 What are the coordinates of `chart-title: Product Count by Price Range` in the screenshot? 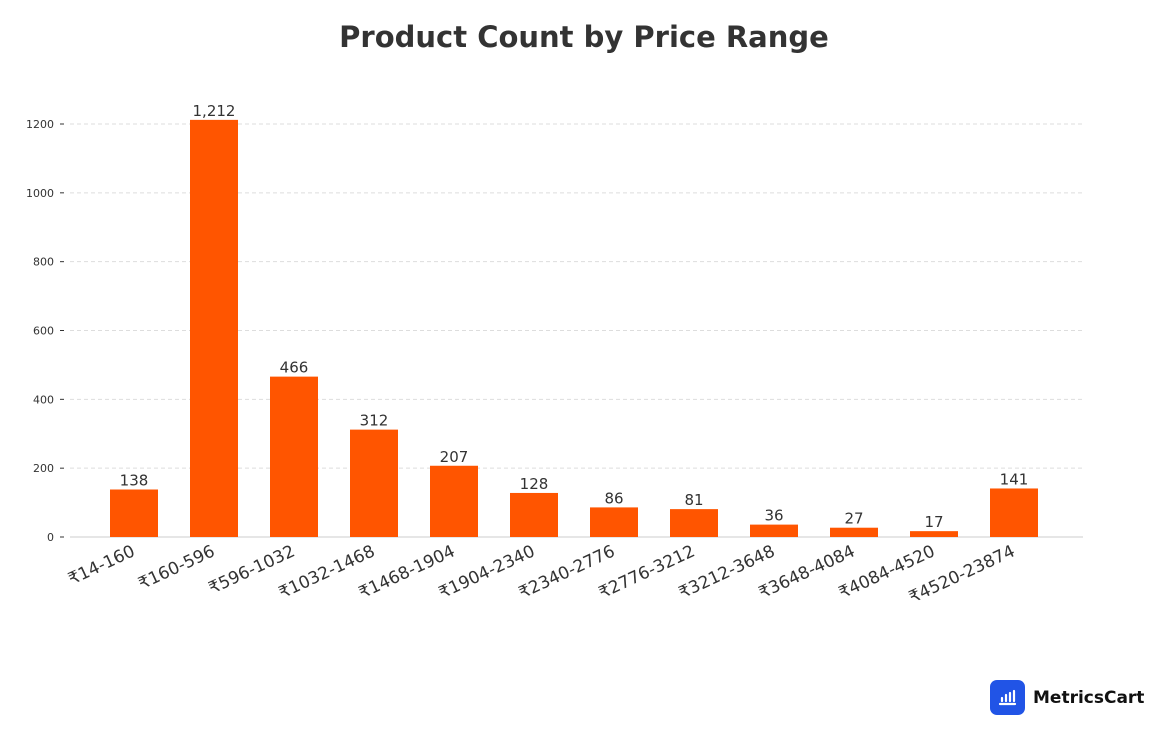 It's located at (584, 37).